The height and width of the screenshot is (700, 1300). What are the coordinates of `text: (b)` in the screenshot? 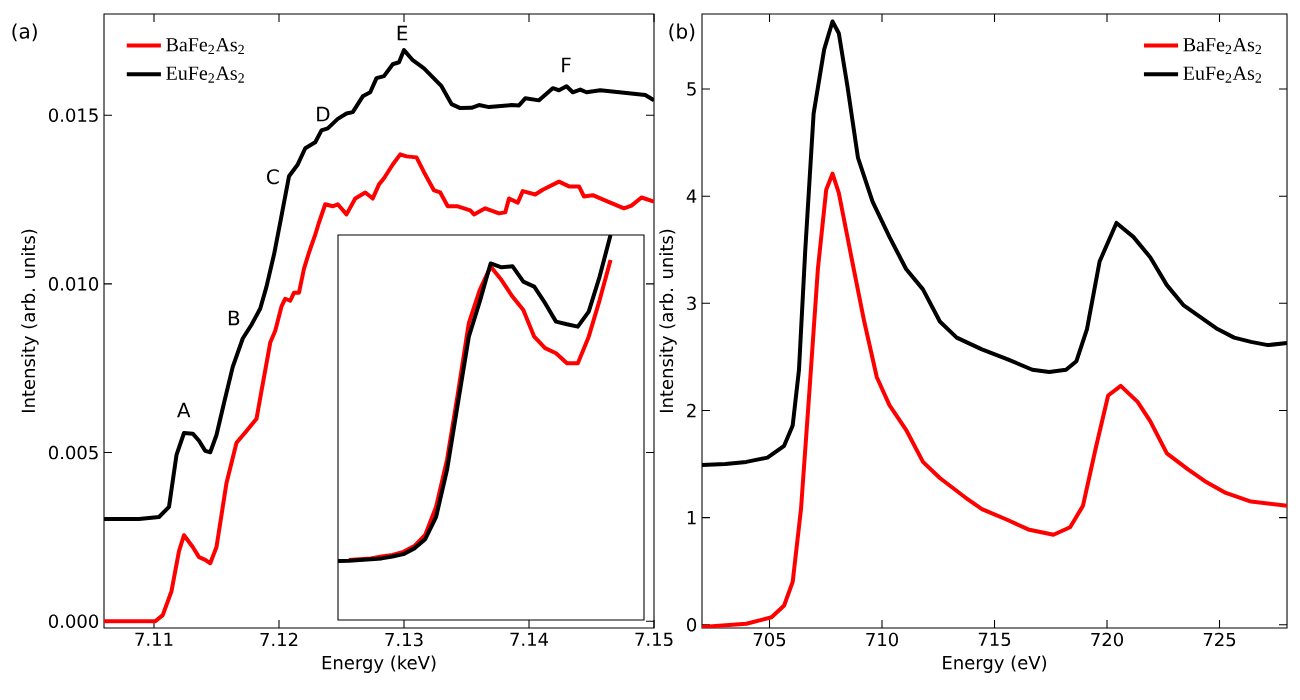 It's located at (682, 32).